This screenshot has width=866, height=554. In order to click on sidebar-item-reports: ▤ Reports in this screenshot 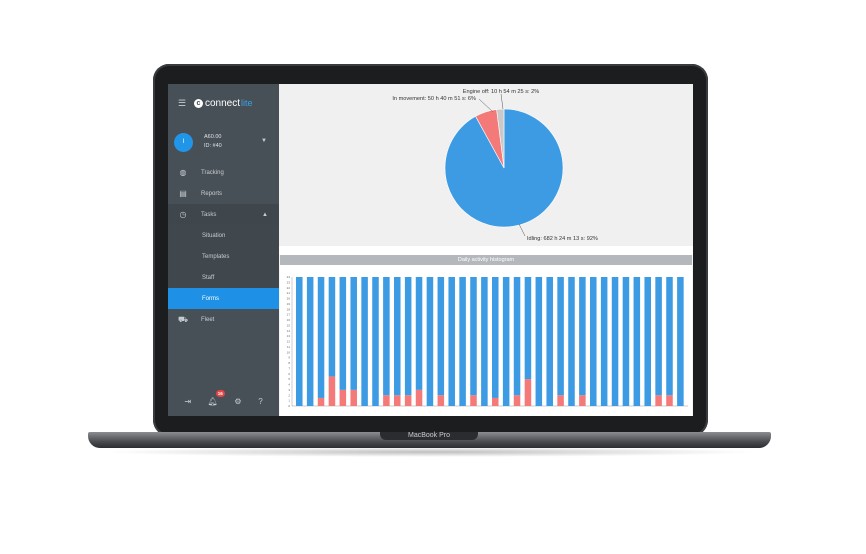, I will do `click(223, 193)`.